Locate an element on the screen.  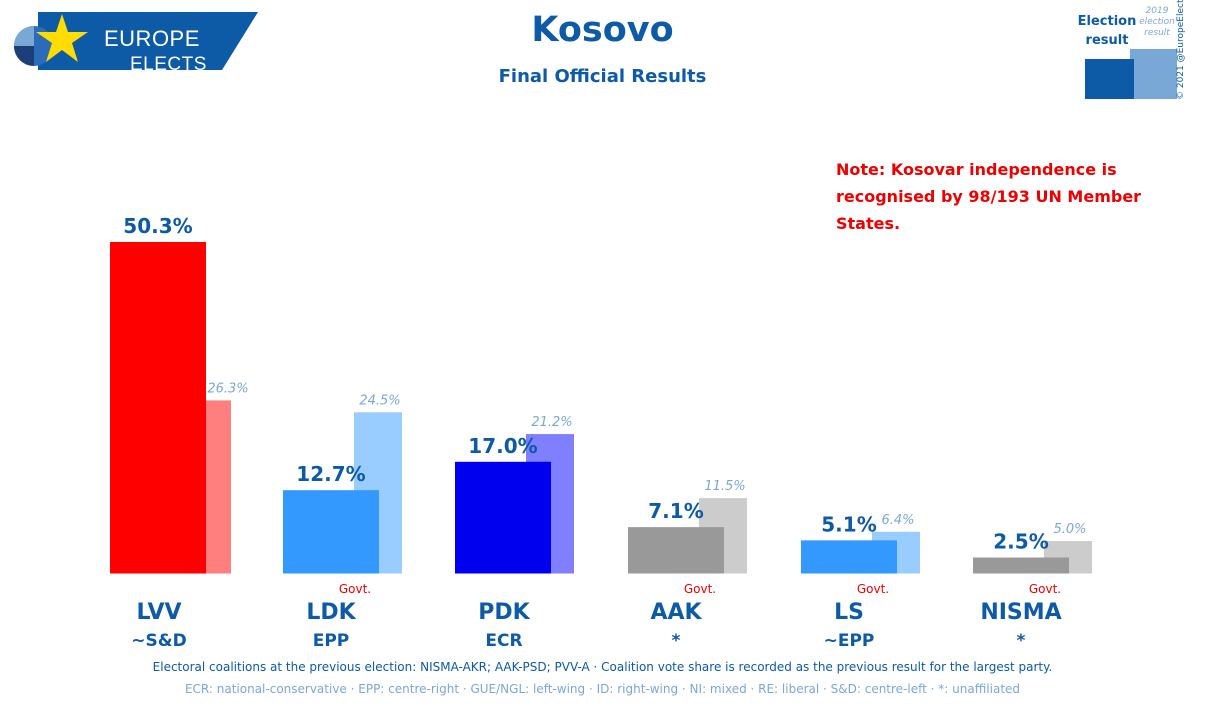
legend-current-swatch is located at coordinates (1109, 79).